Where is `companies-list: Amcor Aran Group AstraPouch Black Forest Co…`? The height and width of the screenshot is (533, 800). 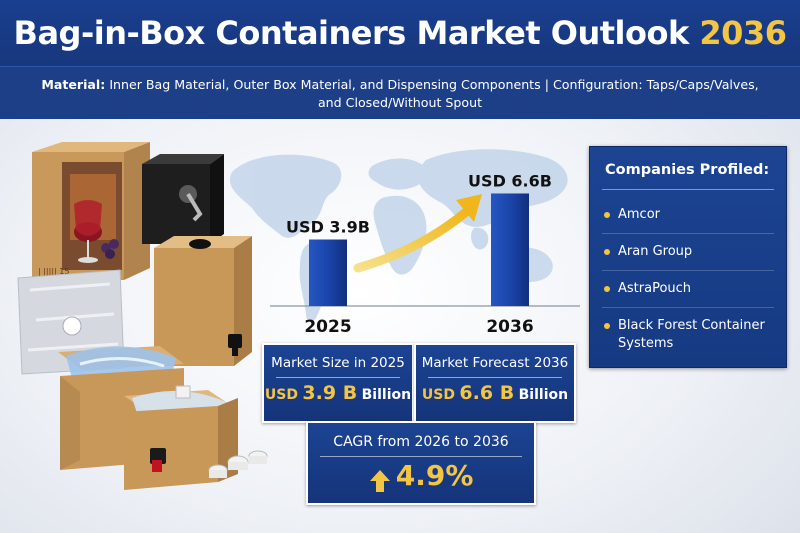 companies-list: Amcor Aran Group AstraPouch Black Forest Co… is located at coordinates (688, 276).